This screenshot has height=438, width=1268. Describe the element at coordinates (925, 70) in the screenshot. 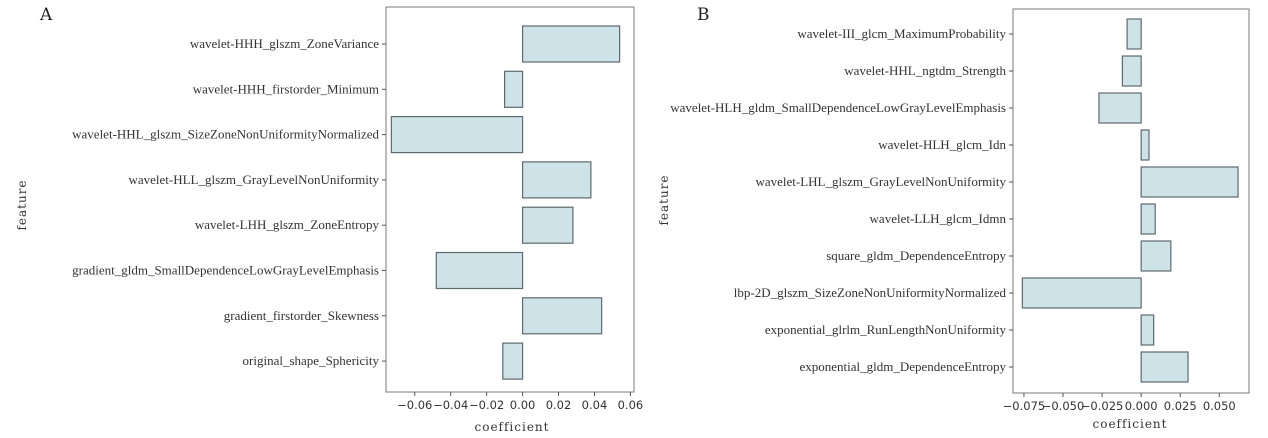

I see `category-label-b-2: wavelet-HHL_ngtdm_Strength` at that location.